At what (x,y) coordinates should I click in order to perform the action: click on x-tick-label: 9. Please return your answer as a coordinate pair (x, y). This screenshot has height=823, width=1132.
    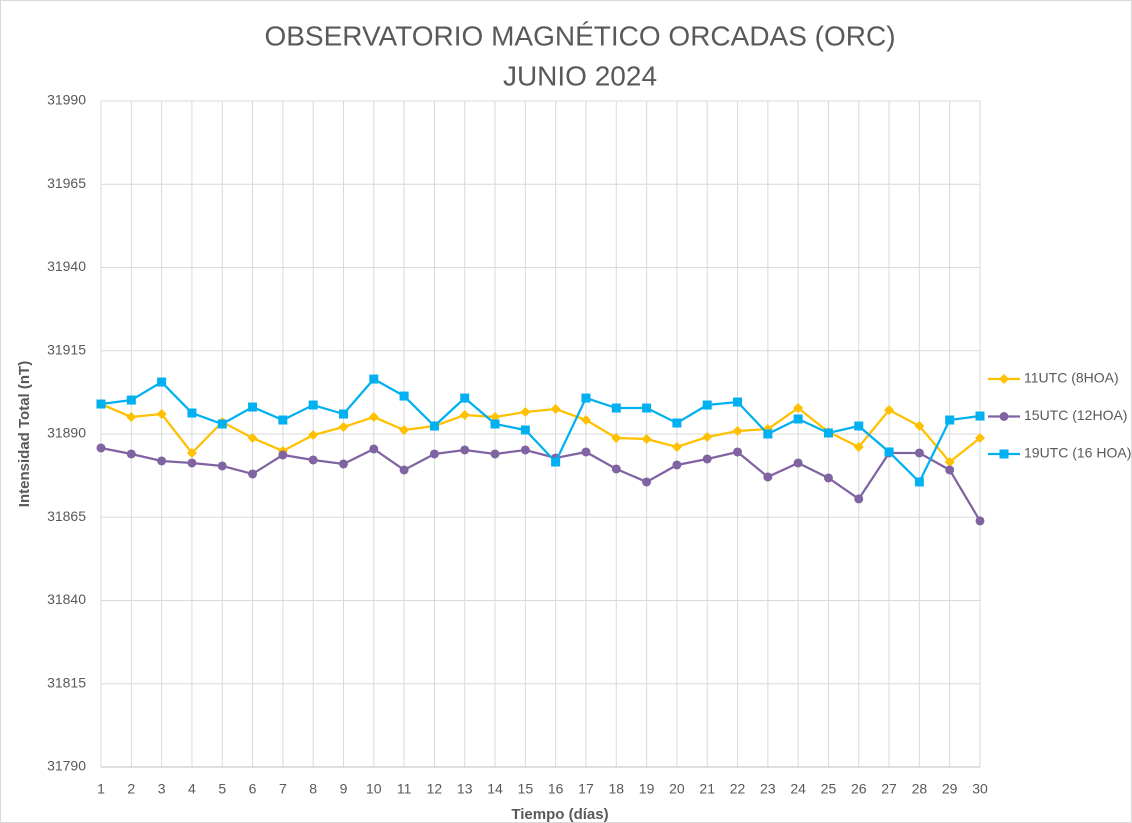
    Looking at the image, I should click on (344, 789).